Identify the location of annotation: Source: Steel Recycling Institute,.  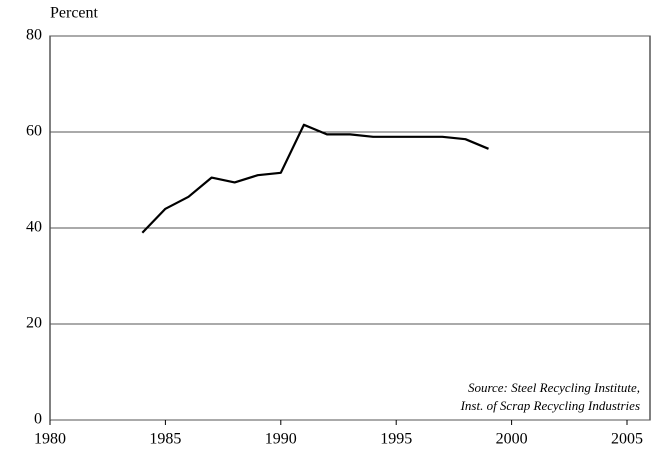
(554, 387).